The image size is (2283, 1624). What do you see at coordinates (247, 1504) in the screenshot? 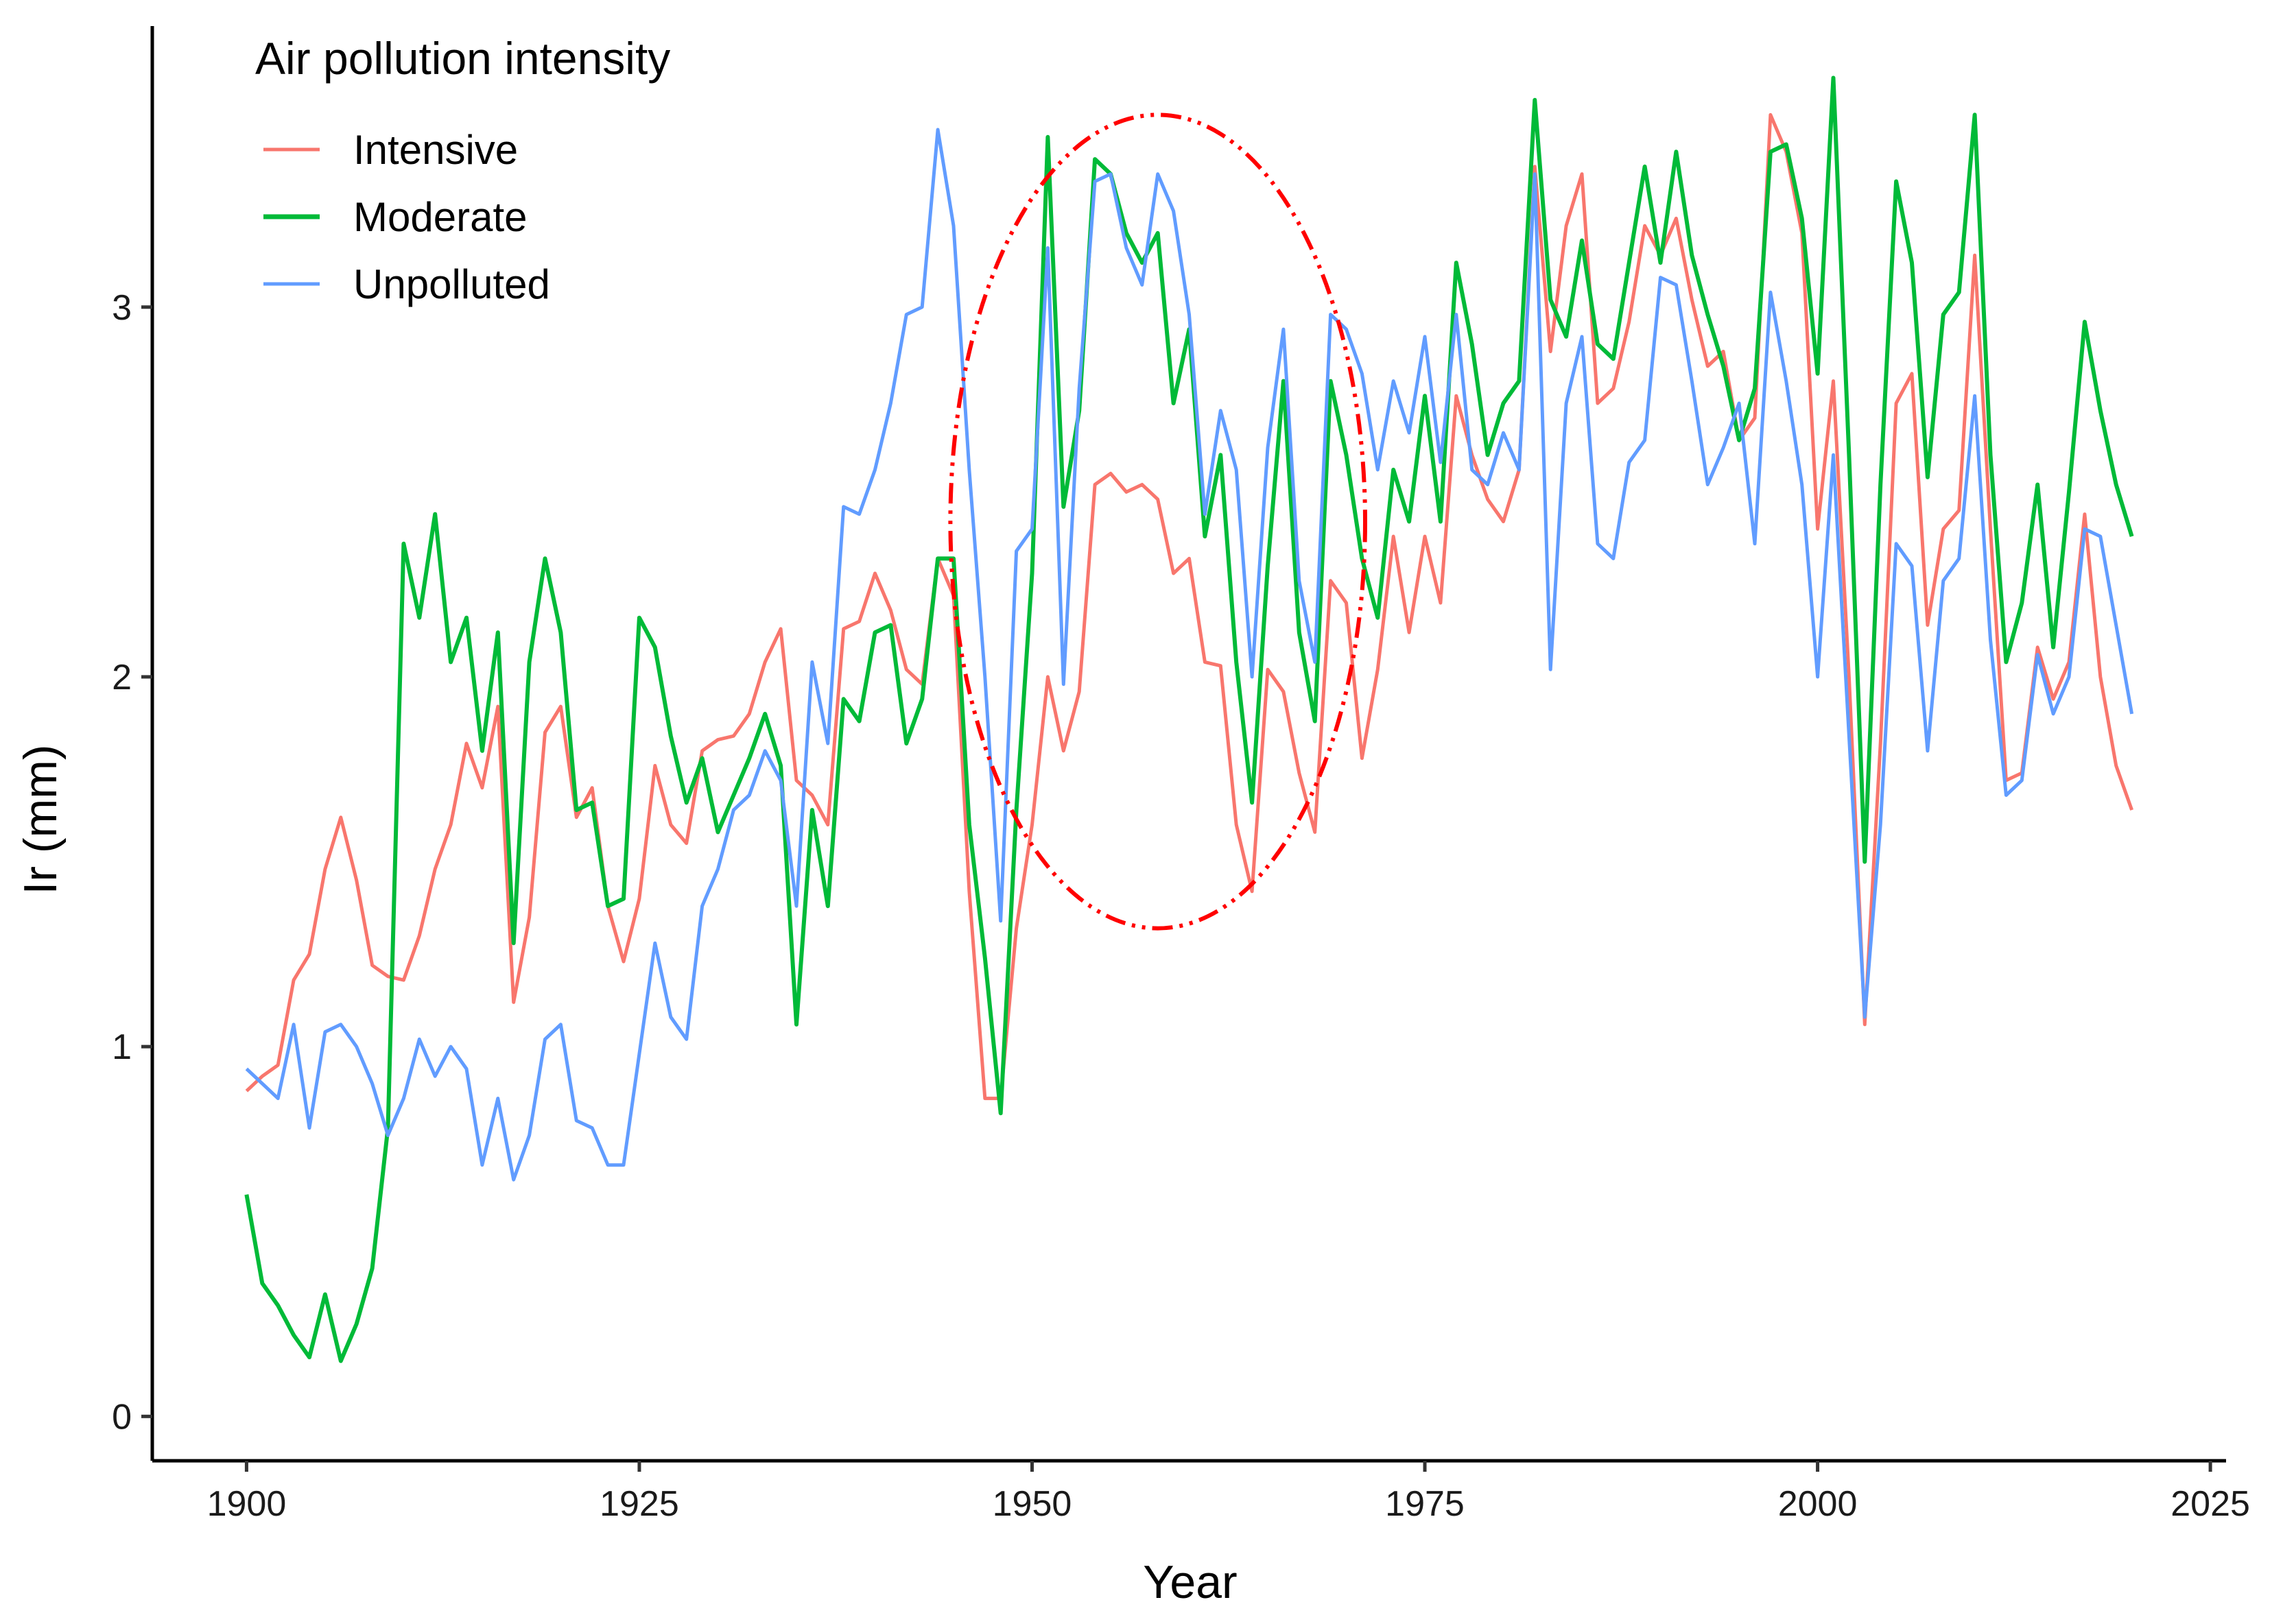
I see `x-tick-label: 1900` at bounding box center [247, 1504].